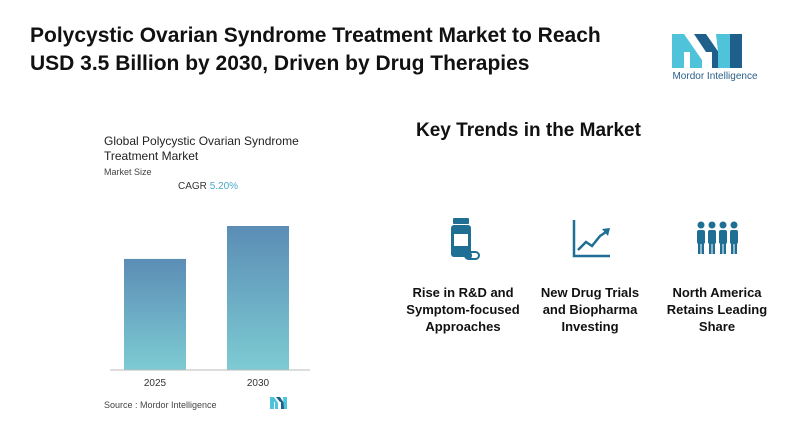  Describe the element at coordinates (717, 274) in the screenshot. I see `trend-item-north-america: North America Retains Leading Share` at that location.